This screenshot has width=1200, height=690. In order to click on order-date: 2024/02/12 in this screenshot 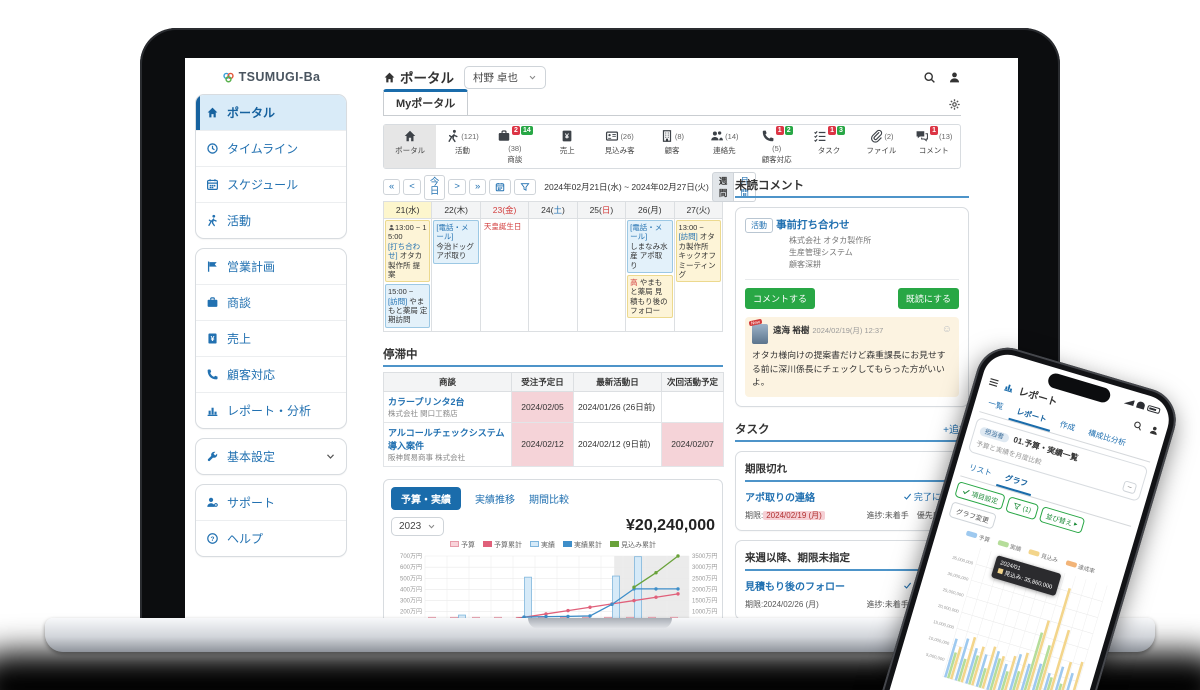, I will do `click(542, 444)`.